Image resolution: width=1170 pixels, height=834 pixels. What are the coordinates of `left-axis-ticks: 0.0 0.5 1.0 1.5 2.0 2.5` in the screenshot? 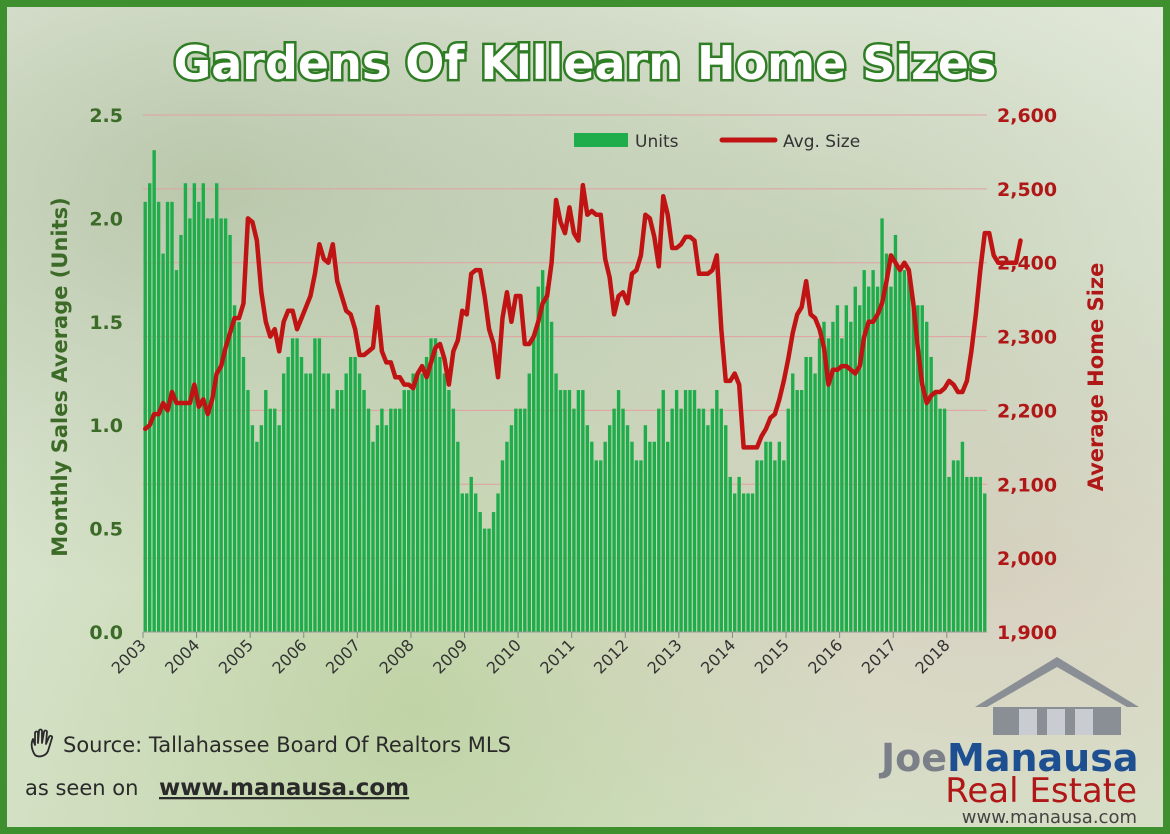 It's located at (106, 374).